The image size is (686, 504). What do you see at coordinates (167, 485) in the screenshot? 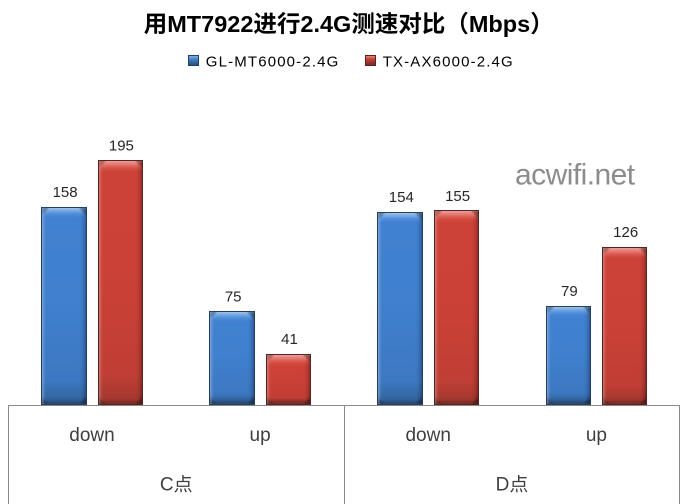
I see `svg-text: C` at bounding box center [167, 485].